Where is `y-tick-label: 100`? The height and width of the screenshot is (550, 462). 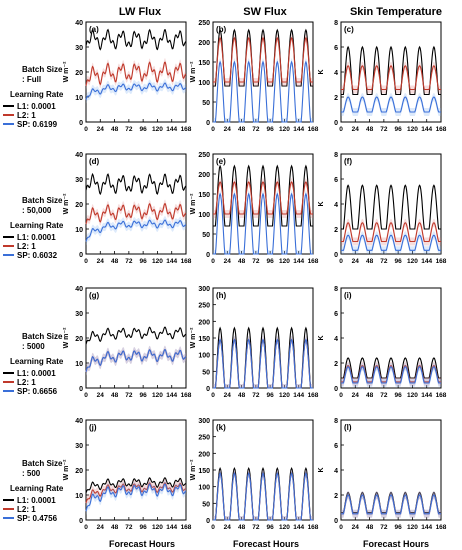 y-tick-label: 100 is located at coordinates (204, 215).